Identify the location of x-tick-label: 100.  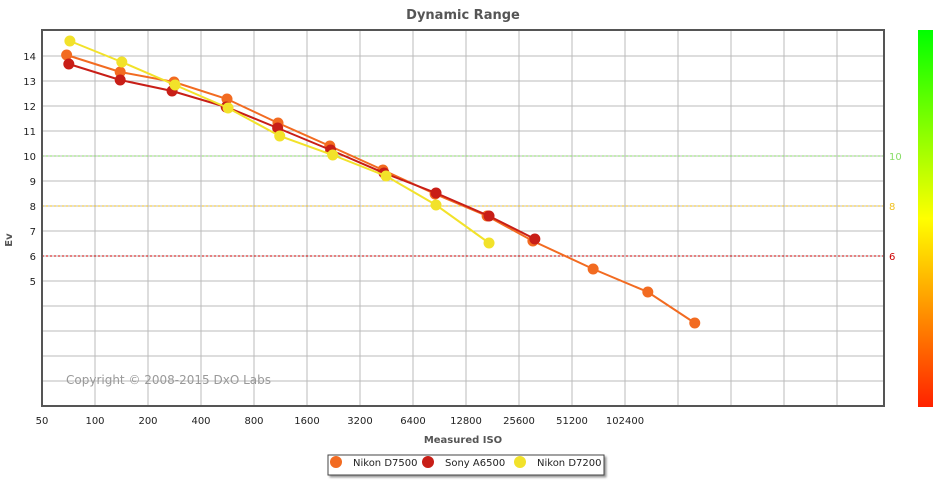
(94, 421).